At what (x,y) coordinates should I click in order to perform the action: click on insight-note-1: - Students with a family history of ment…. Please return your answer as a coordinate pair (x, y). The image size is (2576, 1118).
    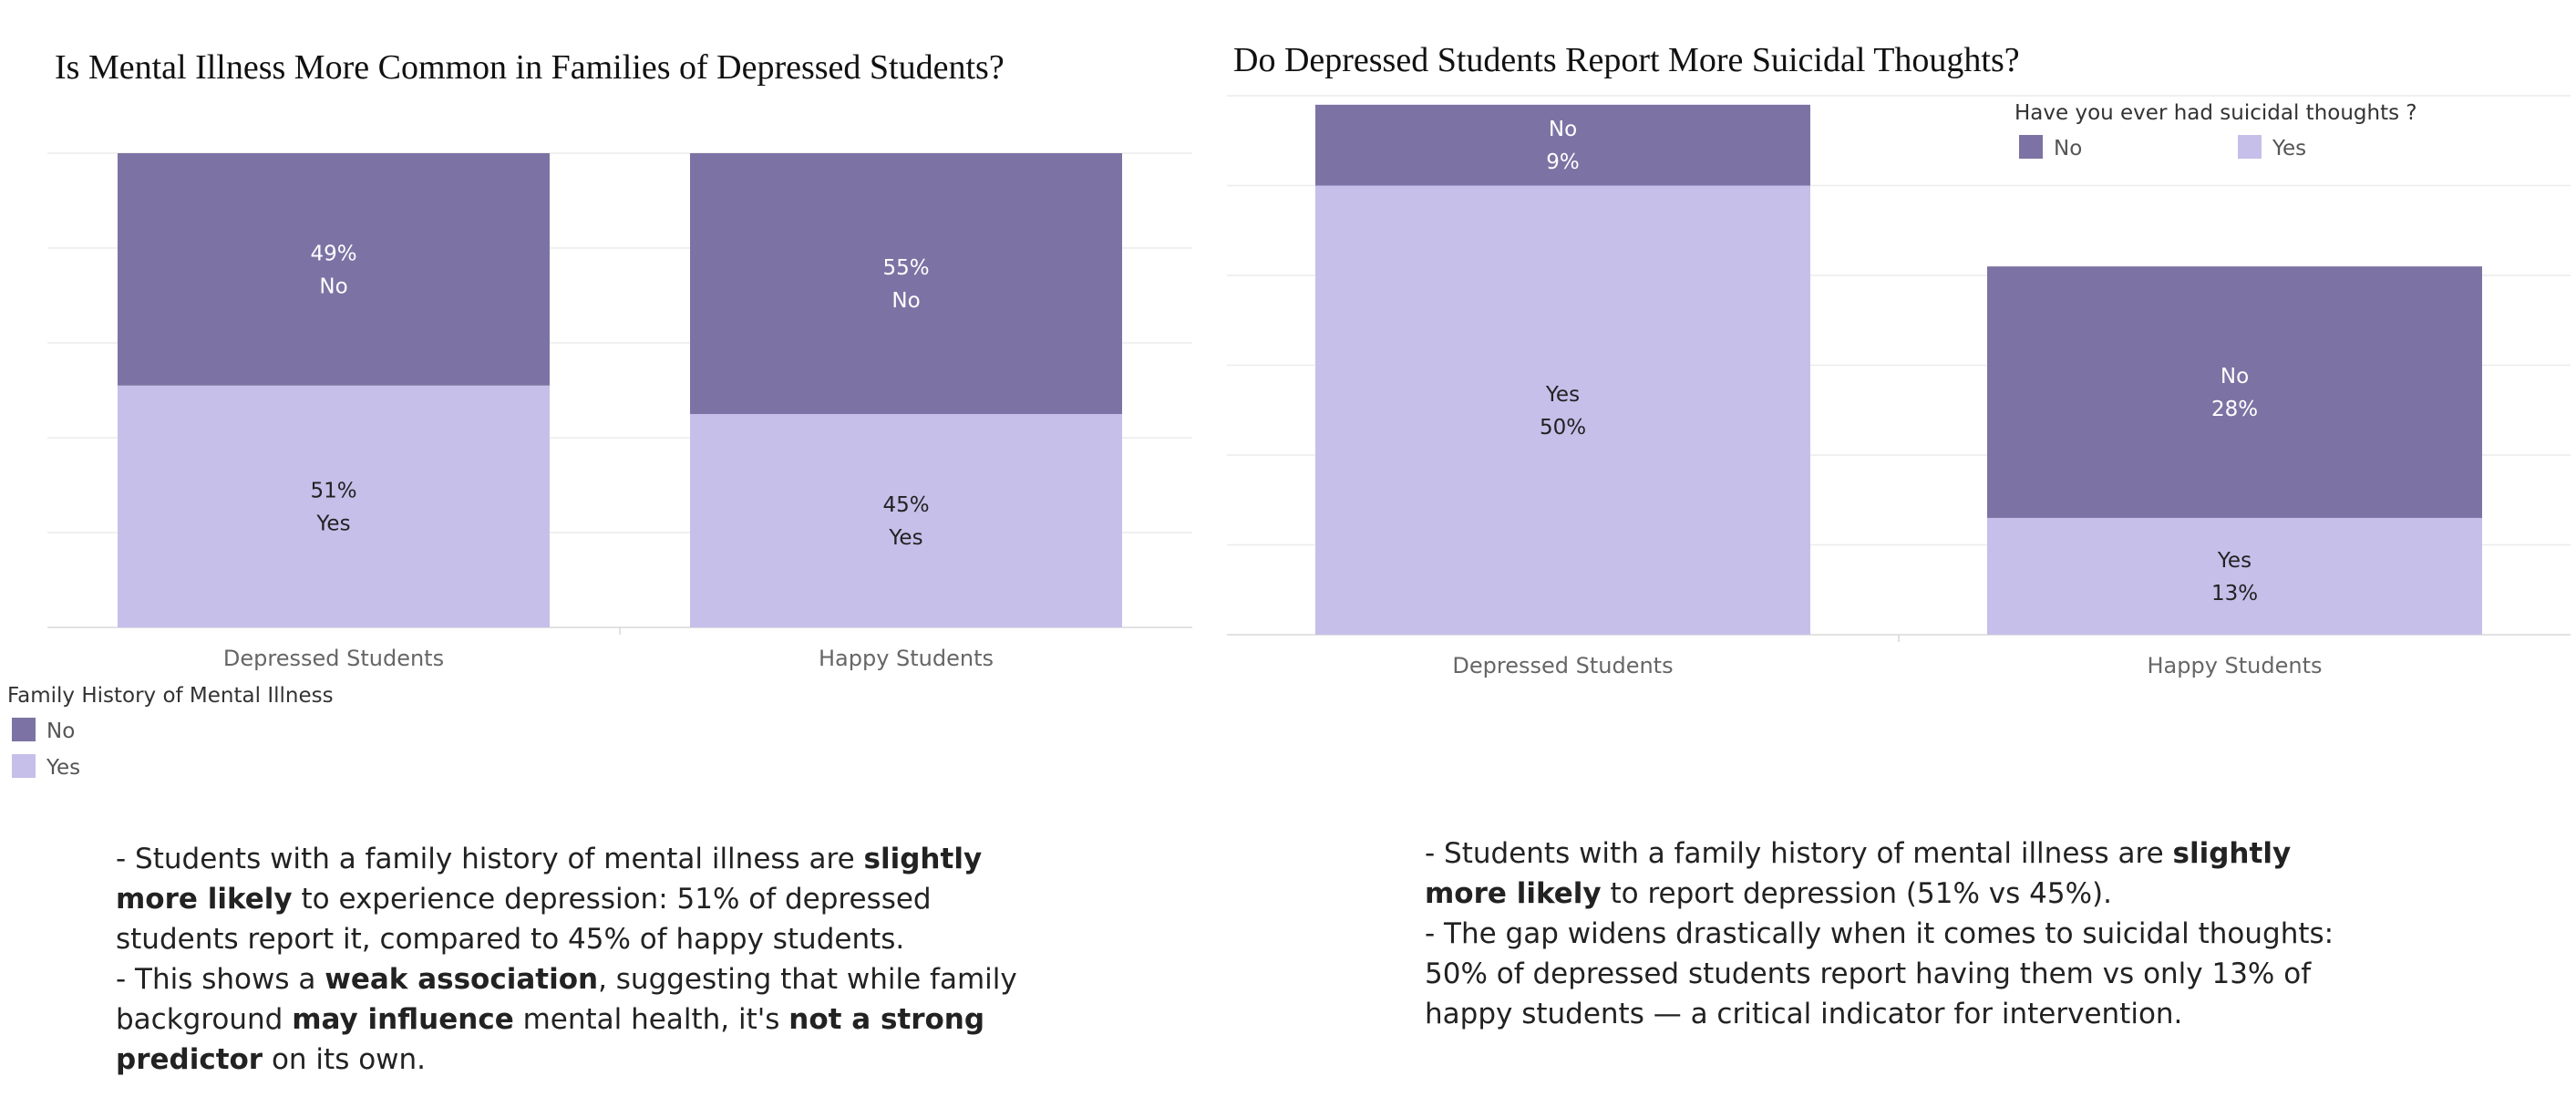
    Looking at the image, I should click on (576, 959).